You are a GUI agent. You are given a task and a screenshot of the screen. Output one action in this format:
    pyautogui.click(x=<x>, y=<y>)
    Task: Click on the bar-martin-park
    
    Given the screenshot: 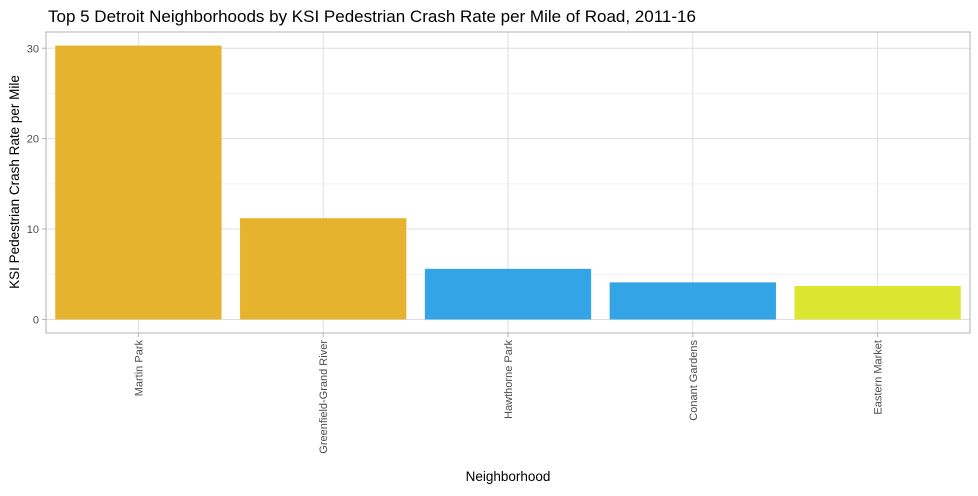 What is the action you would take?
    pyautogui.click(x=138, y=182)
    